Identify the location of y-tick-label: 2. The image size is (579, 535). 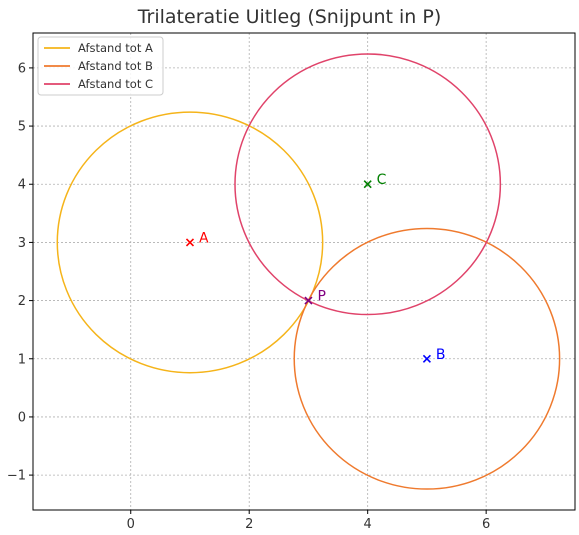
(22, 301).